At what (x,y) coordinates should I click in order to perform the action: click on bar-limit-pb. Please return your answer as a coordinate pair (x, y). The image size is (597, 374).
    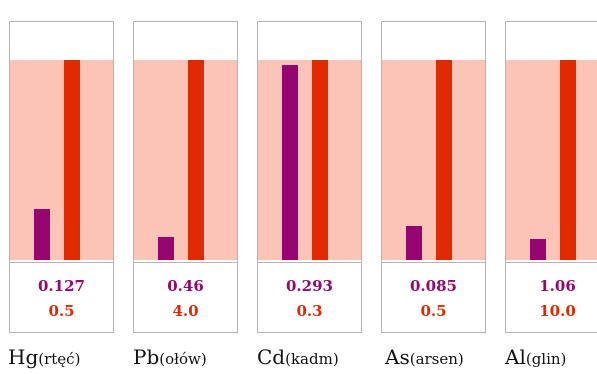
    Looking at the image, I should click on (196, 160).